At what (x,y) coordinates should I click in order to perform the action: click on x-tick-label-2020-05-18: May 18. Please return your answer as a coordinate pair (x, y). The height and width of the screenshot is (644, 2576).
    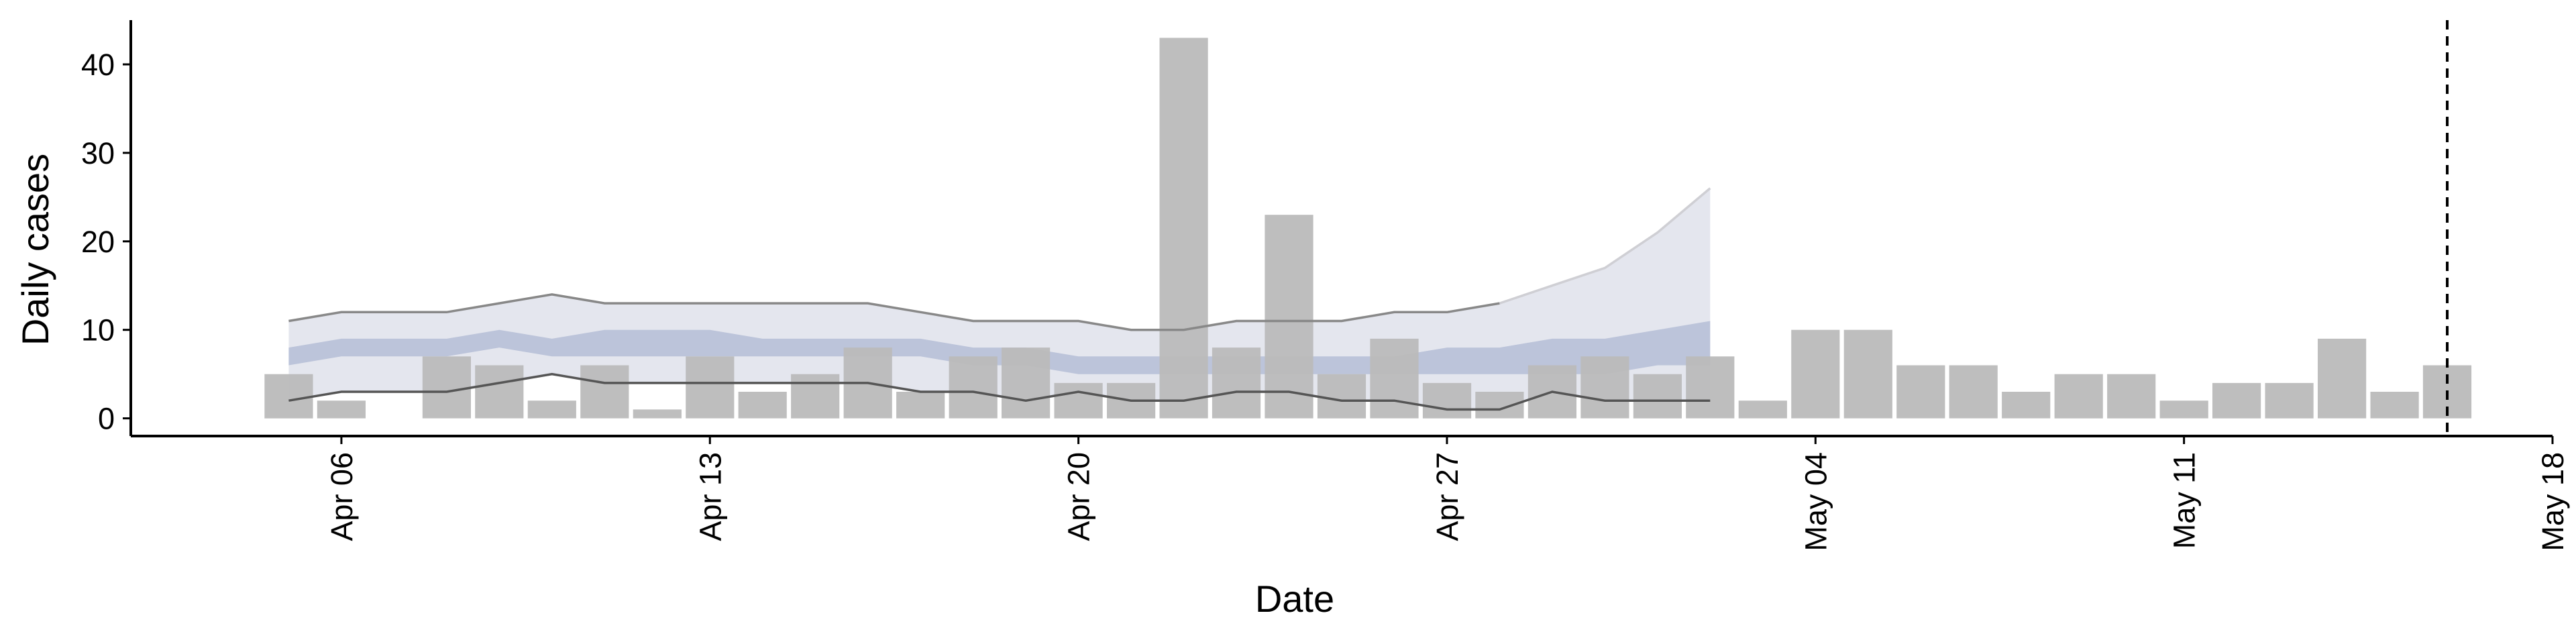
    Looking at the image, I should click on (2553, 501).